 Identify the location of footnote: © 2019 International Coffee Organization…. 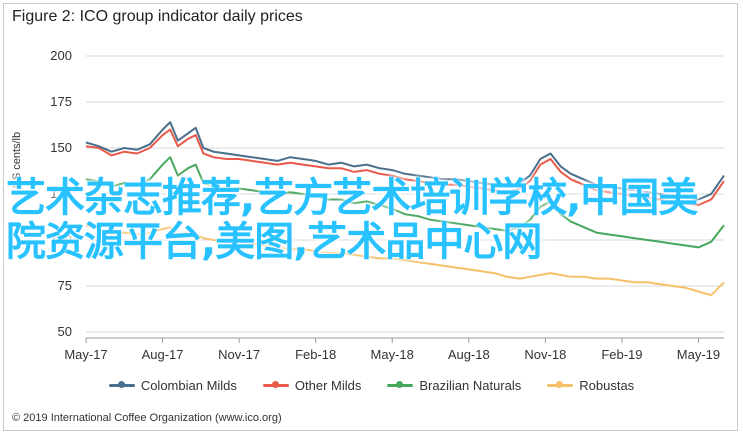
(147, 418).